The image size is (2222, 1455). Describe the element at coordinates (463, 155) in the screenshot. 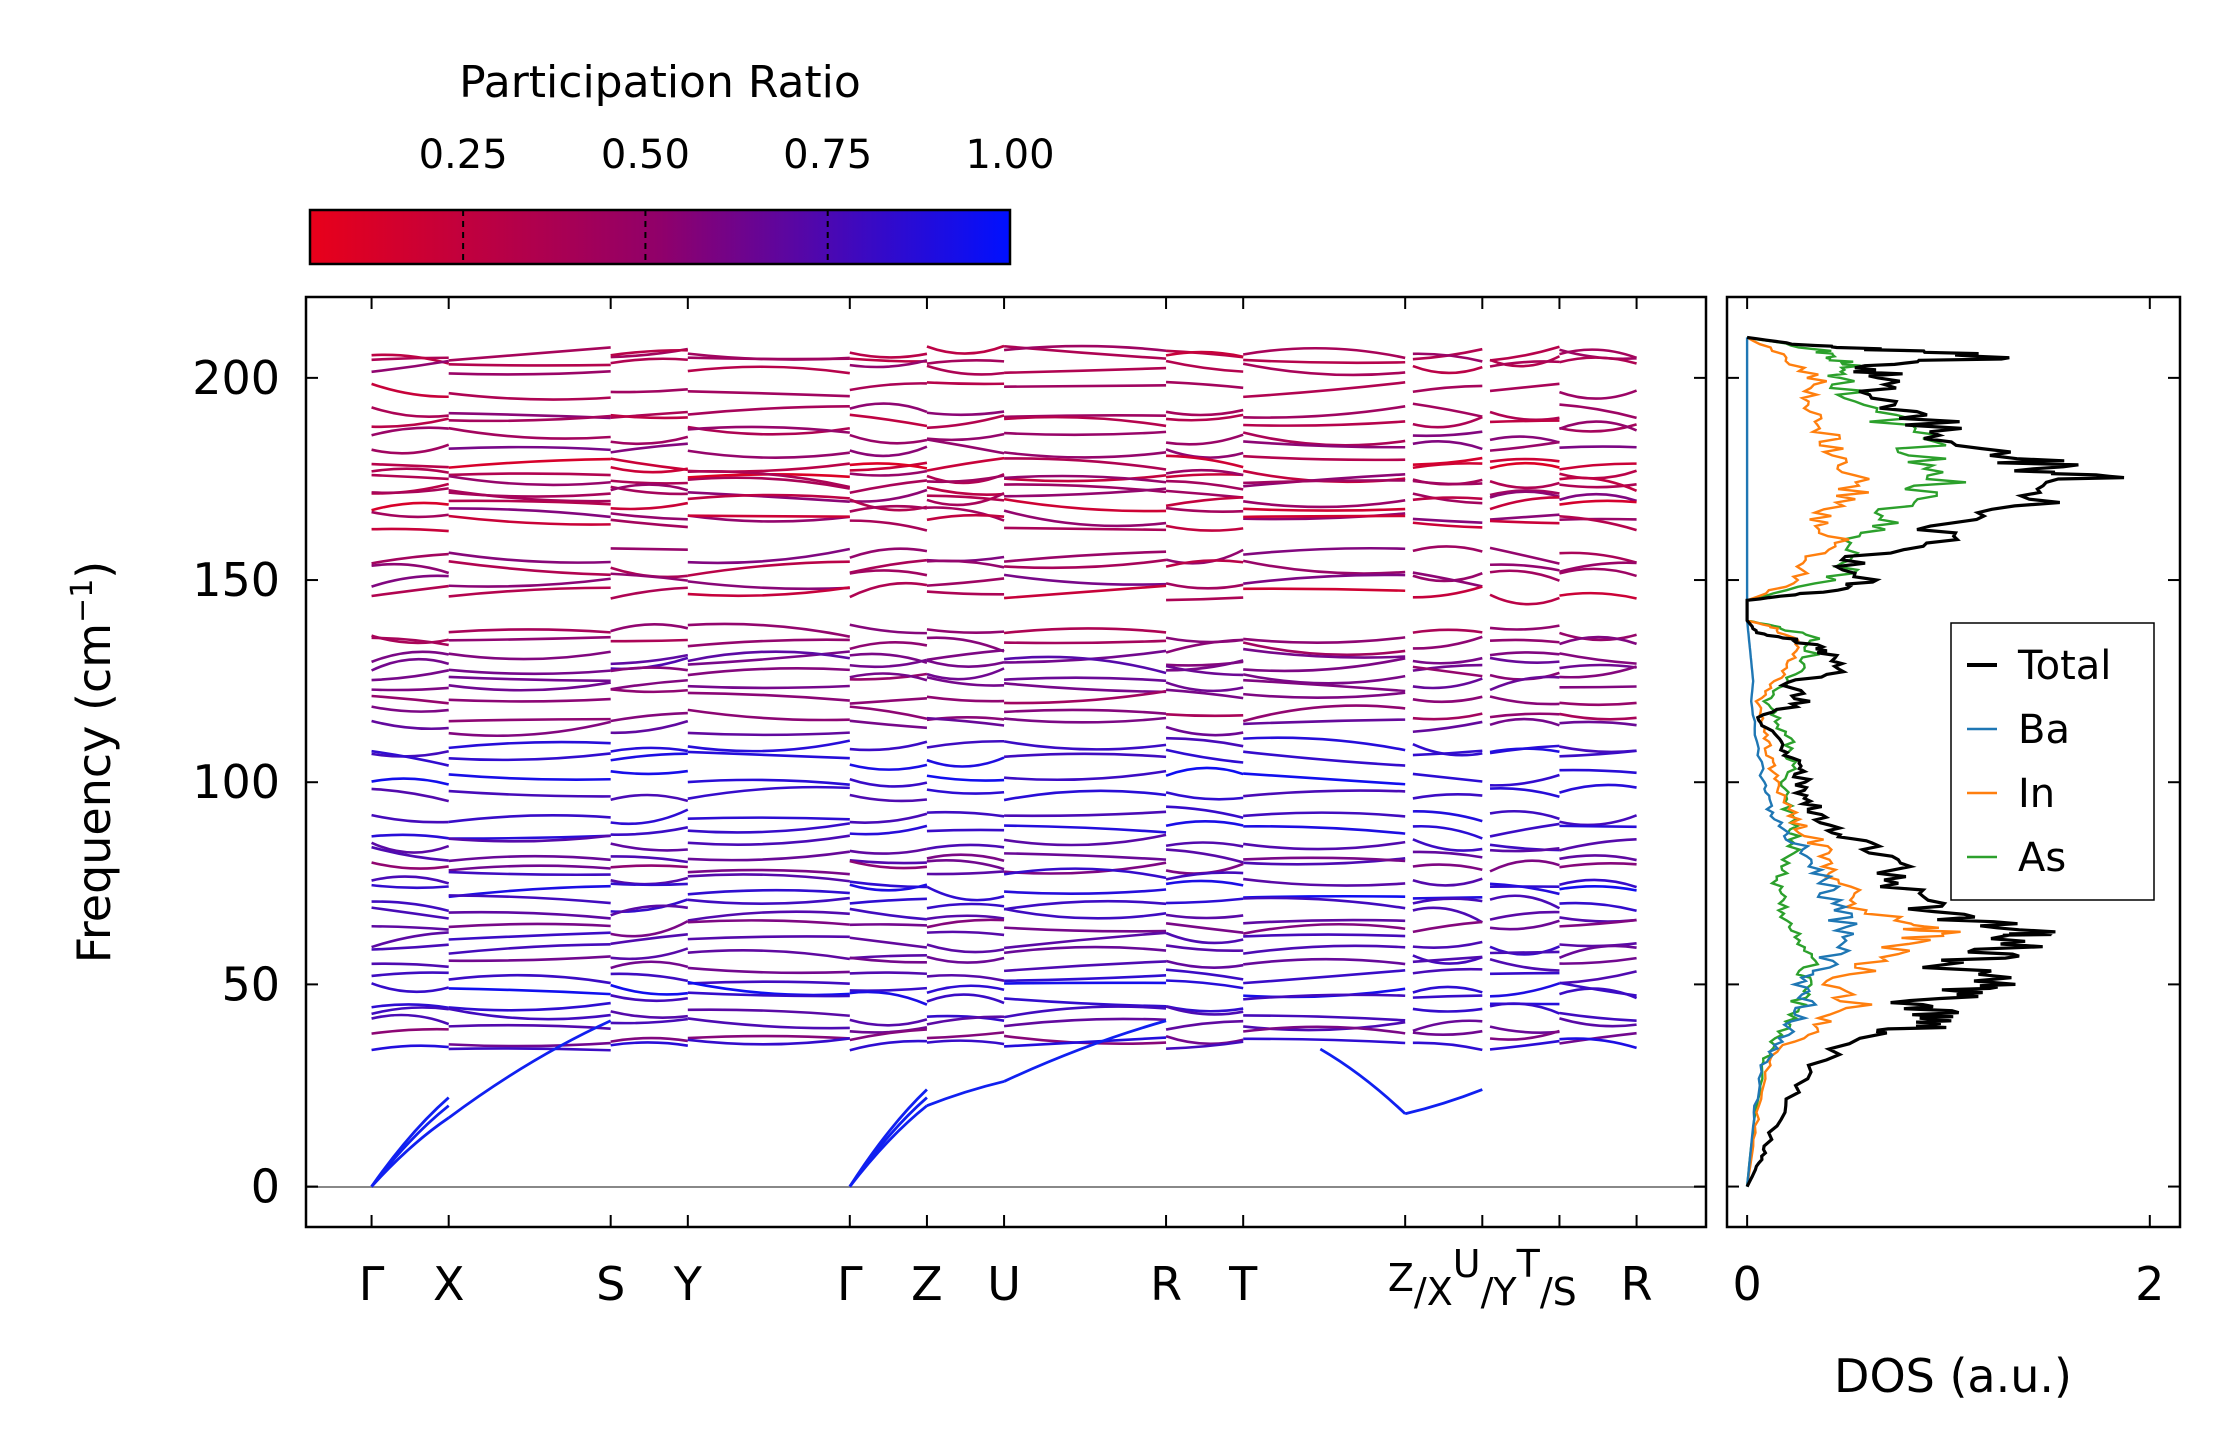

I see `colorbar-tick-label: 0.25` at that location.